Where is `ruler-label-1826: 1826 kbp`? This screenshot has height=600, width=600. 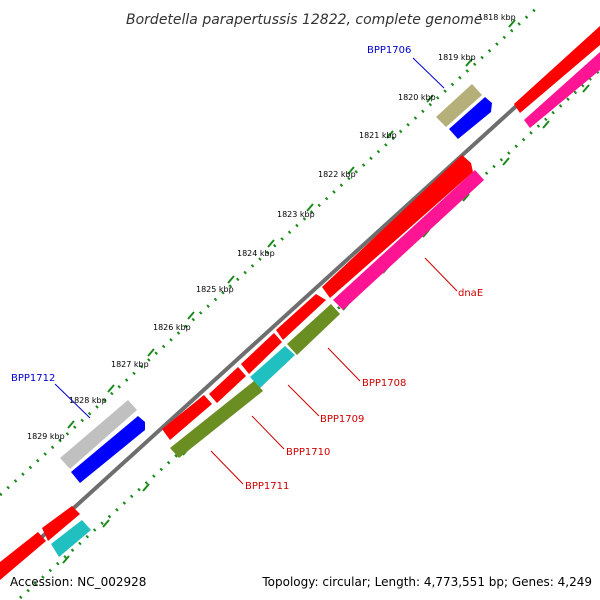
ruler-label-1826: 1826 kbp is located at coordinates (172, 327).